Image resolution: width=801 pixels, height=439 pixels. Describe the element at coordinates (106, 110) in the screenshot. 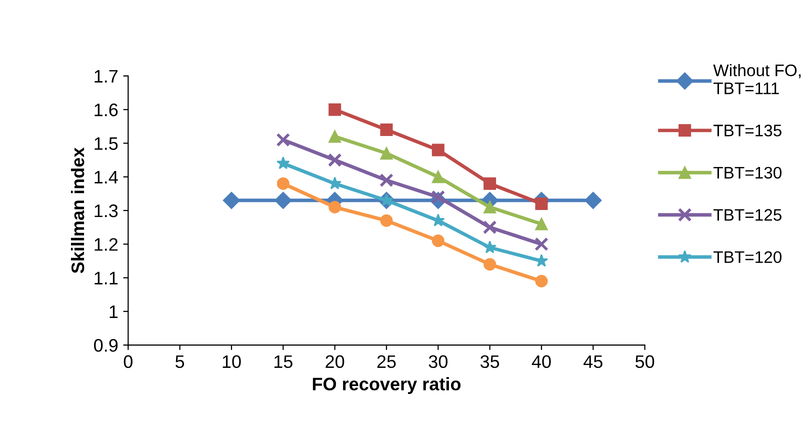

I see `y-tick-label: 1.6` at that location.